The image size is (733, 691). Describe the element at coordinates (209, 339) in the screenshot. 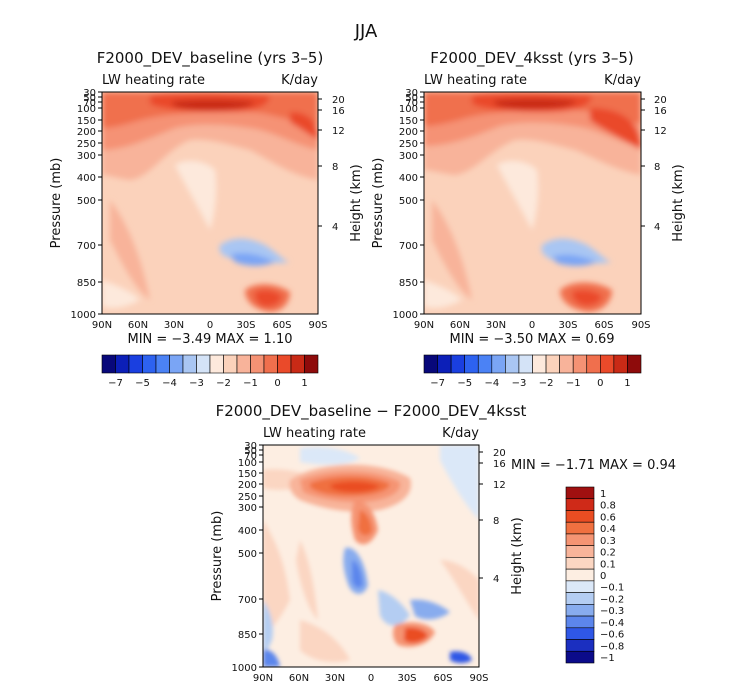

I see `min-max-stats: MIN = −3.49 MAX = 1.10` at that location.